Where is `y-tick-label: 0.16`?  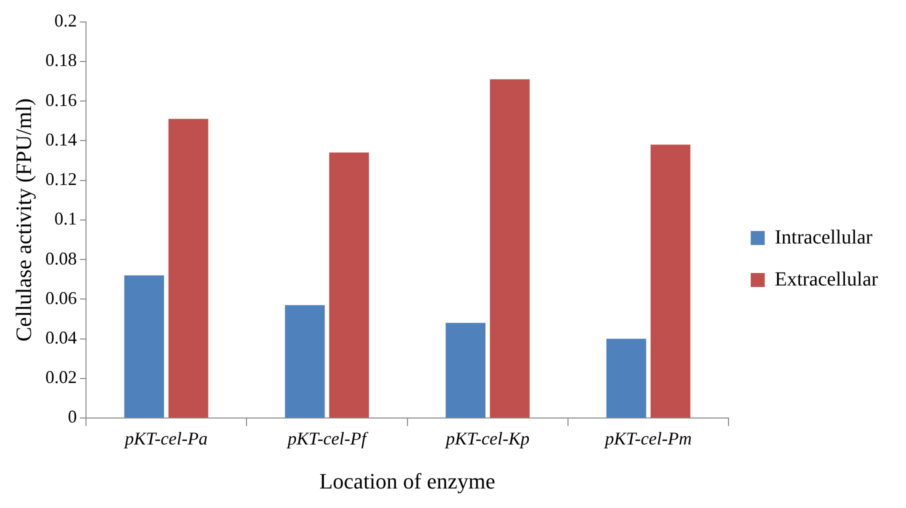
y-tick-label: 0.16 is located at coordinates (61, 100).